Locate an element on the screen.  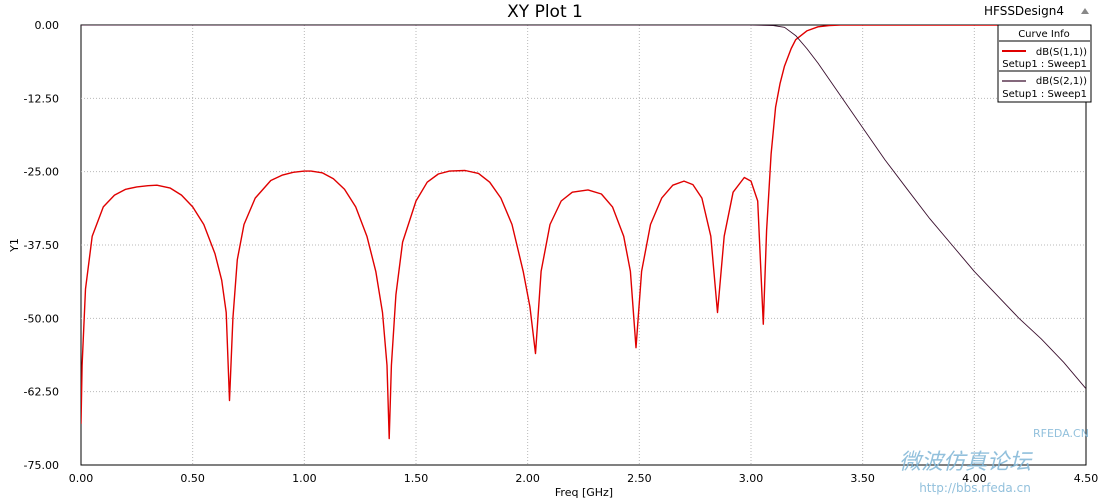
x-tick-label: 2.00 is located at coordinates (527, 478).